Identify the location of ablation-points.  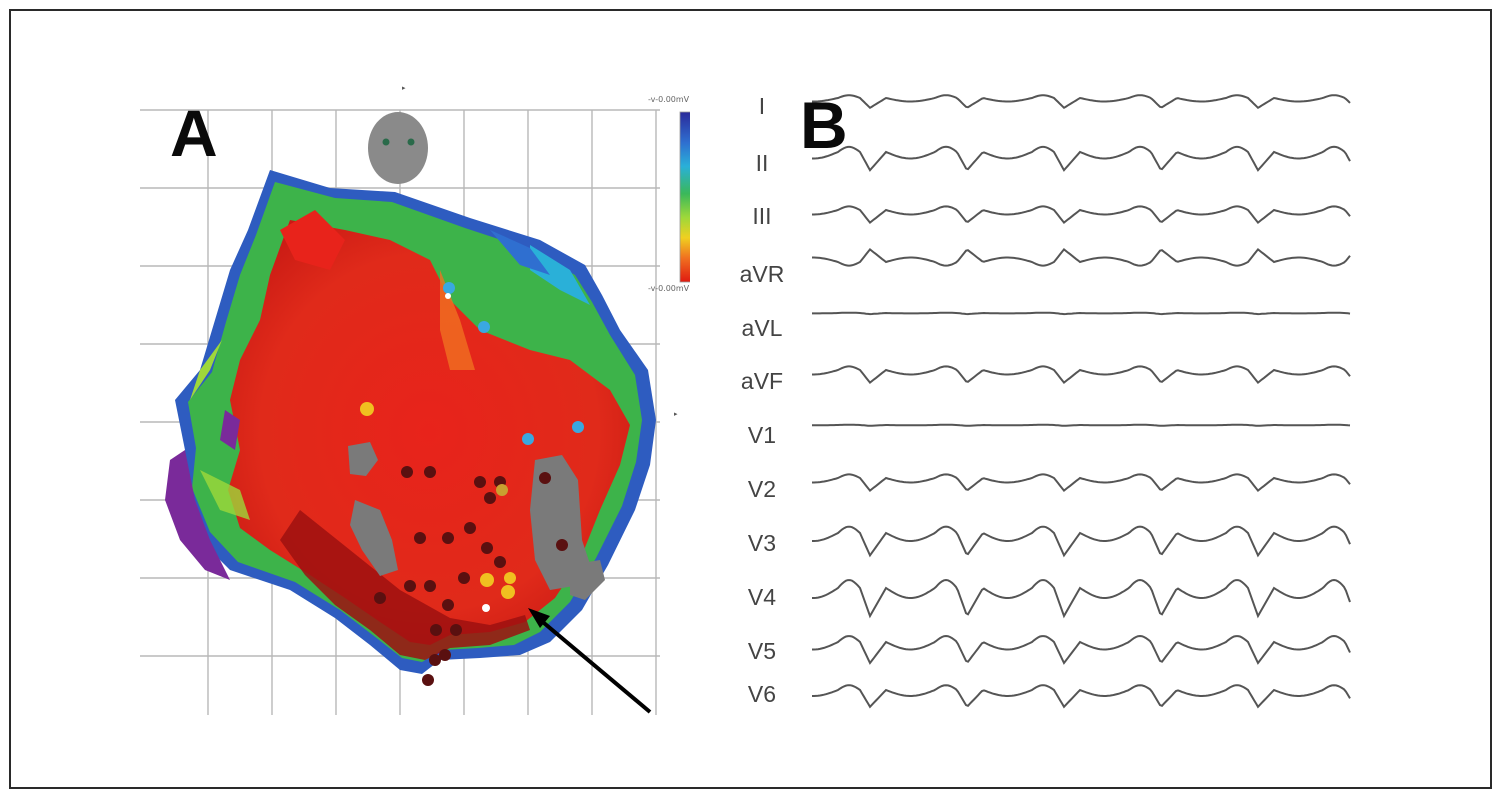
(472, 484).